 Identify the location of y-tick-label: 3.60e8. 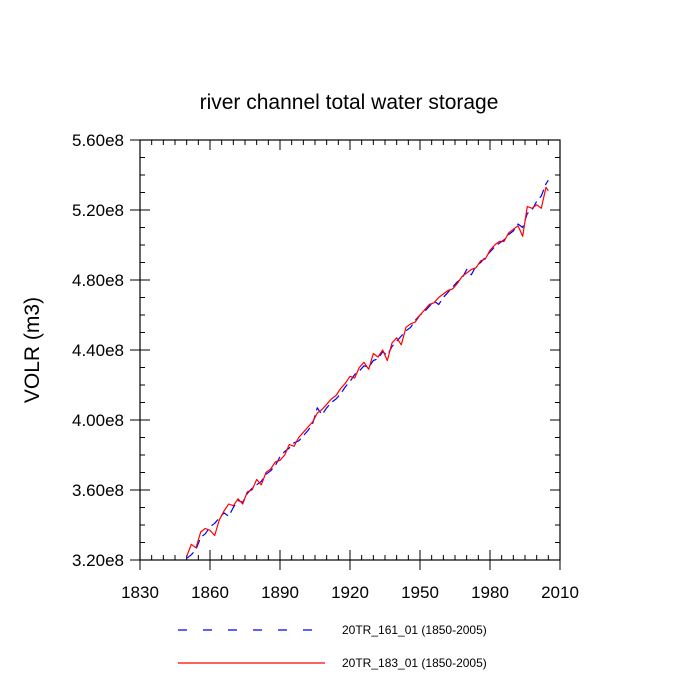
(98, 490).